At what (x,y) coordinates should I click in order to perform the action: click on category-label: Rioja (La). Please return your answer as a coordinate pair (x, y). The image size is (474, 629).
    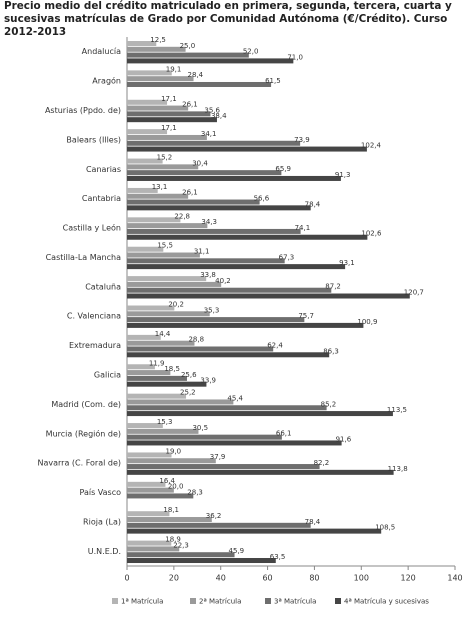
    Looking at the image, I should click on (102, 521).